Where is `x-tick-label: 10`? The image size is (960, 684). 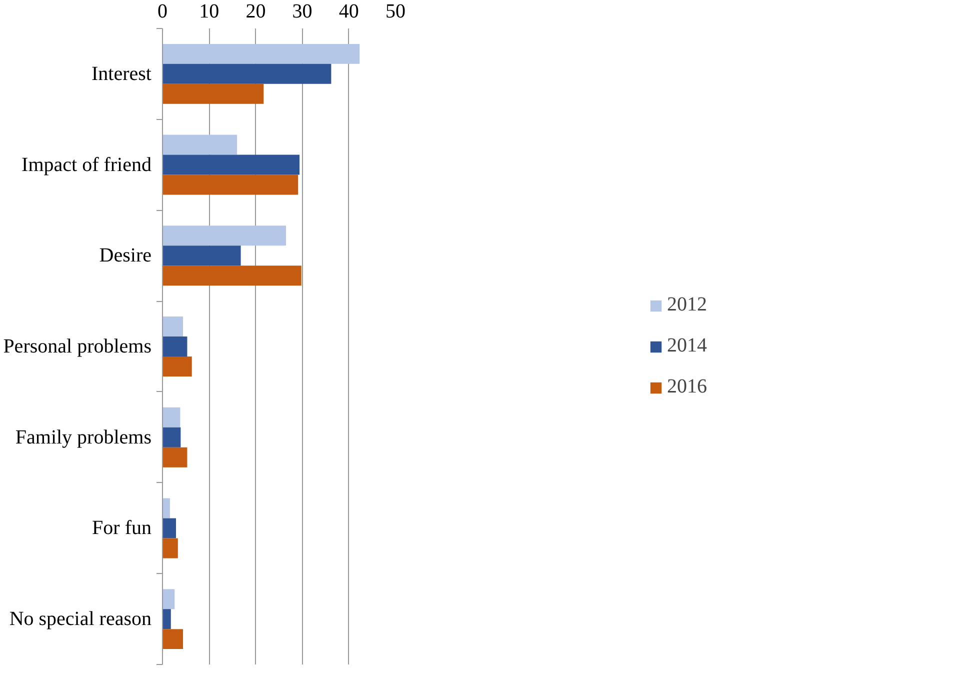
x-tick-label: 10 is located at coordinates (209, 11).